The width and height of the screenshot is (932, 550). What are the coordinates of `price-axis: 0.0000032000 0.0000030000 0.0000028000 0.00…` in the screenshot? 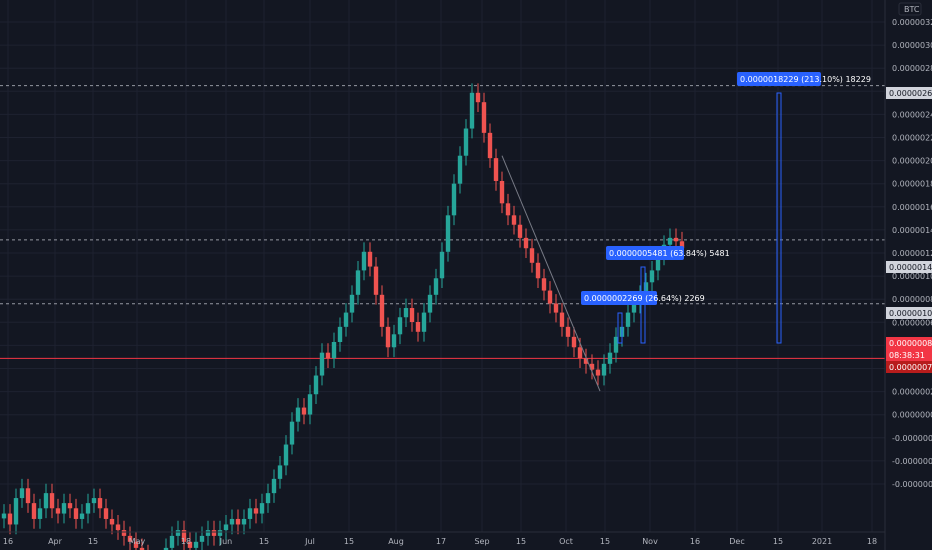 It's located at (909, 253).